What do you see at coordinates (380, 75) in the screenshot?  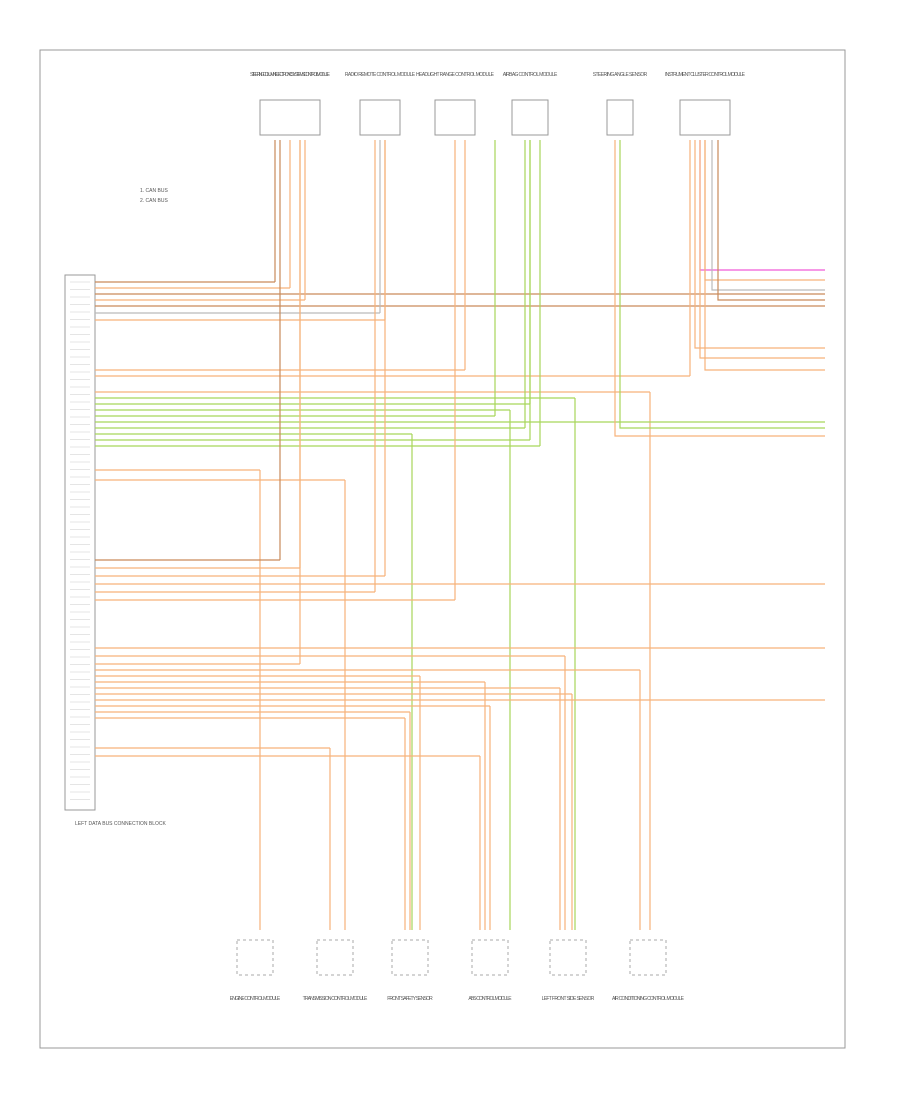 I see `module-label: RADIO REMOTE CONTROL MODULE` at bounding box center [380, 75].